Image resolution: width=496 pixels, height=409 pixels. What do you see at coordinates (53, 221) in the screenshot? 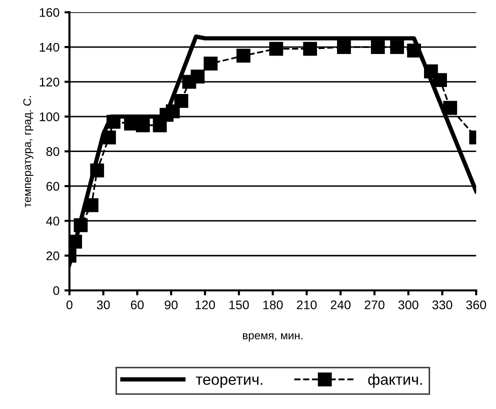
I see `y-tick-label: 40` at bounding box center [53, 221].